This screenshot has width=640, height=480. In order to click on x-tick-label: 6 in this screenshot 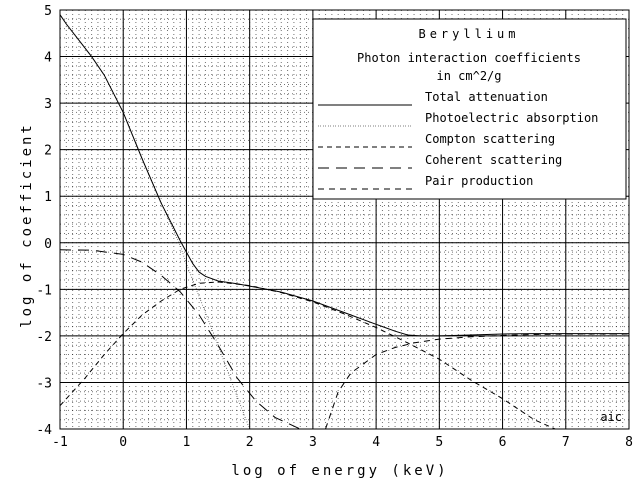, I will do `click(503, 442)`.